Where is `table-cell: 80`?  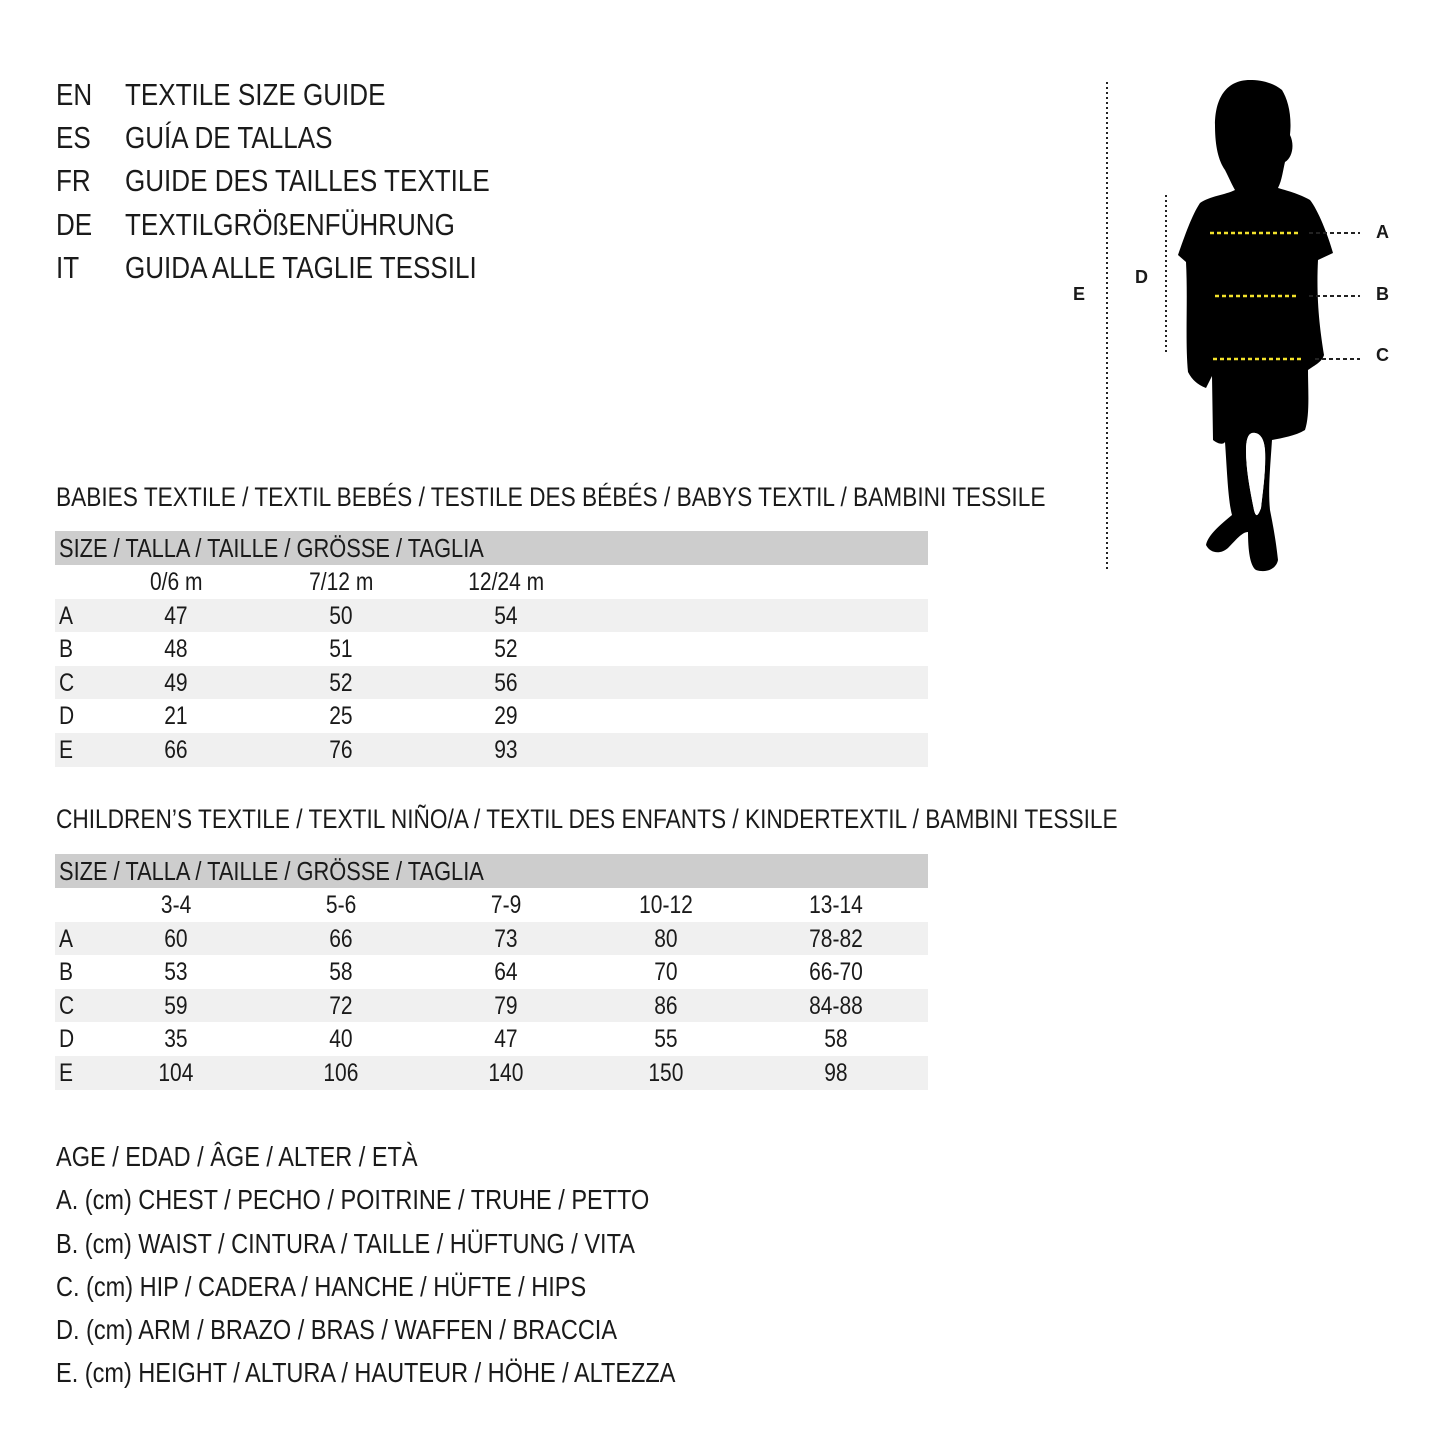 table-cell: 80 is located at coordinates (666, 938).